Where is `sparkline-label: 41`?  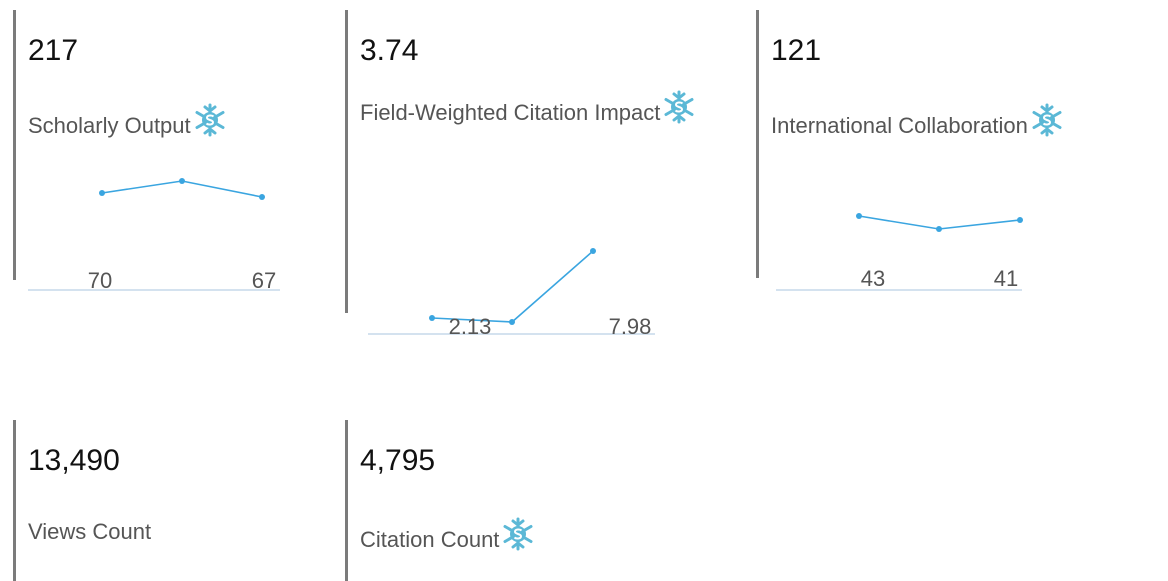
sparkline-label: 41 is located at coordinates (1006, 278).